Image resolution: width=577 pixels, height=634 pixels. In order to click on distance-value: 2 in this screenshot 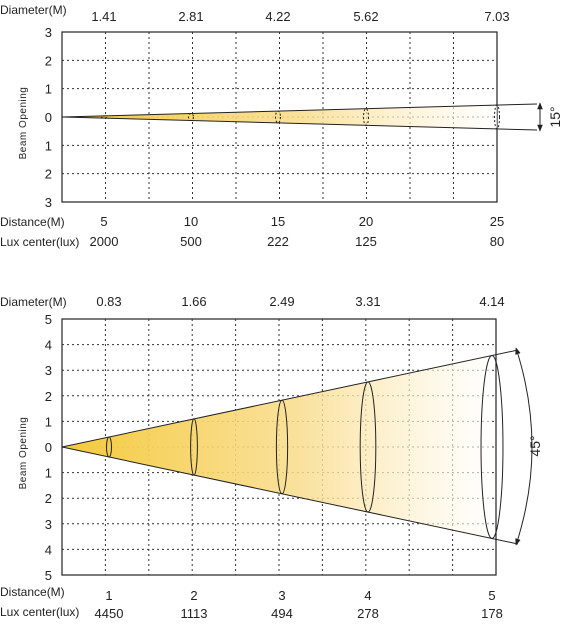, I will do `click(193, 595)`.